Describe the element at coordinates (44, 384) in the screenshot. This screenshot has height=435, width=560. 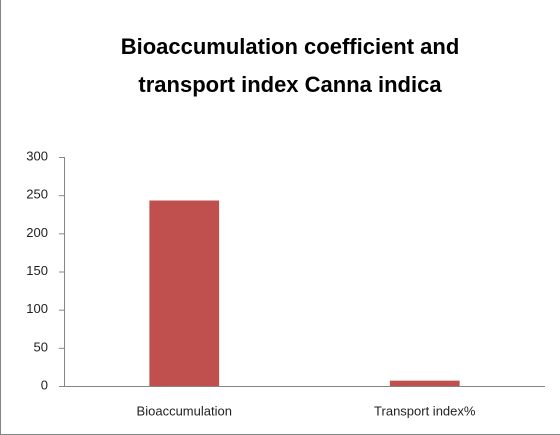
I see `y-tick-label: 0` at that location.